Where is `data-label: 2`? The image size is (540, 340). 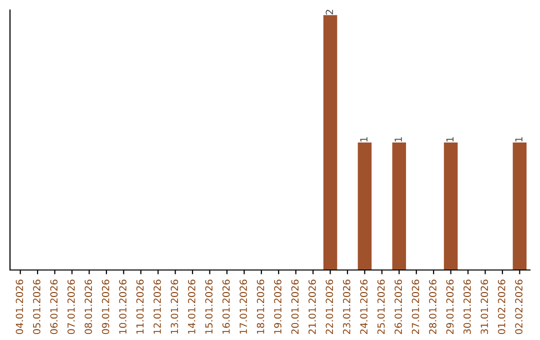
data-label: 2 is located at coordinates (329, 12).